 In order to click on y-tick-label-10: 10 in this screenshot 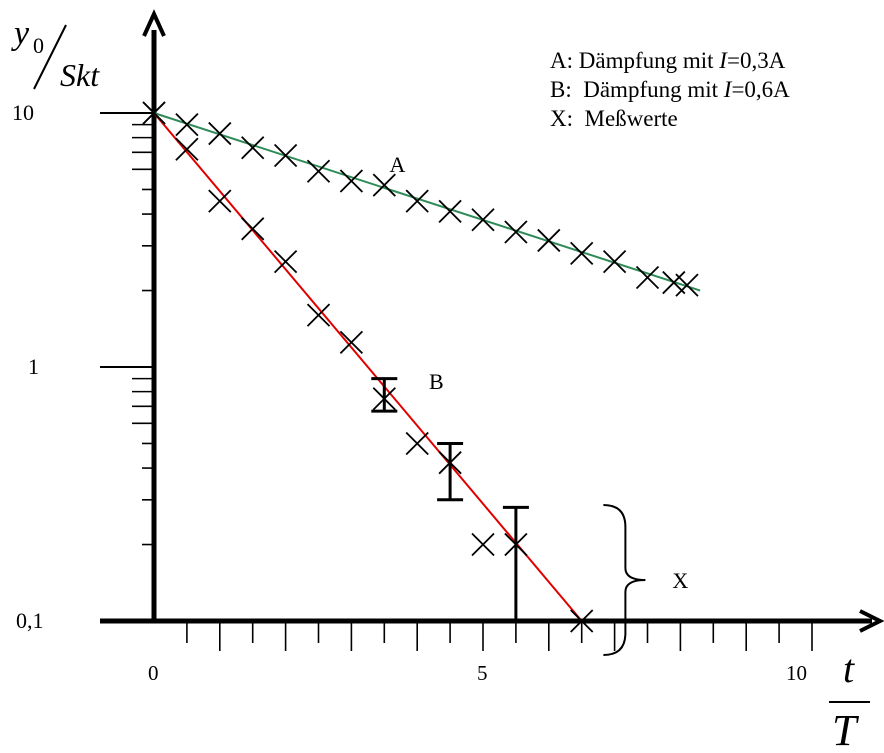, I will do `click(23, 112)`.